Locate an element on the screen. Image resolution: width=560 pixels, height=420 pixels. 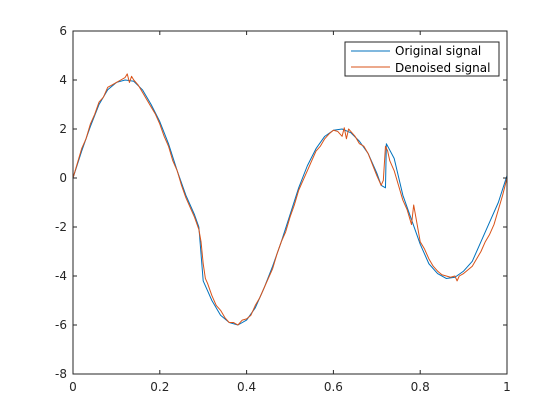
y-tick-label: -2 is located at coordinates (61, 227).